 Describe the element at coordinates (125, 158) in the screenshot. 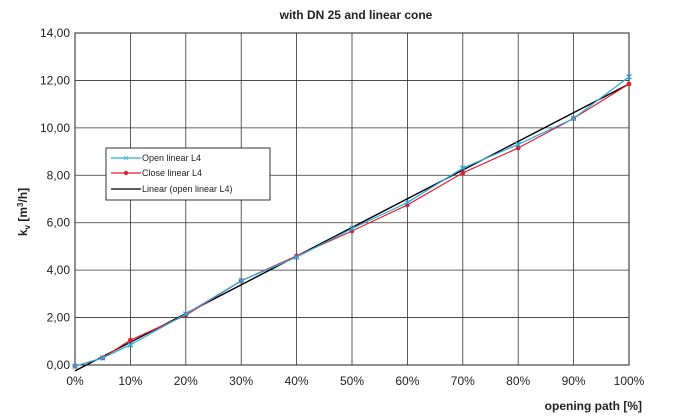

I see `legend-marker-open-icon: ×` at that location.